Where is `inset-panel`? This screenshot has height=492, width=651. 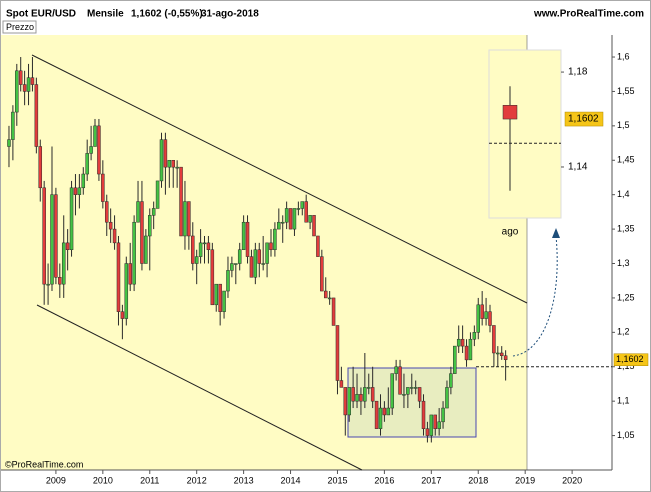 inset-panel is located at coordinates (525, 134).